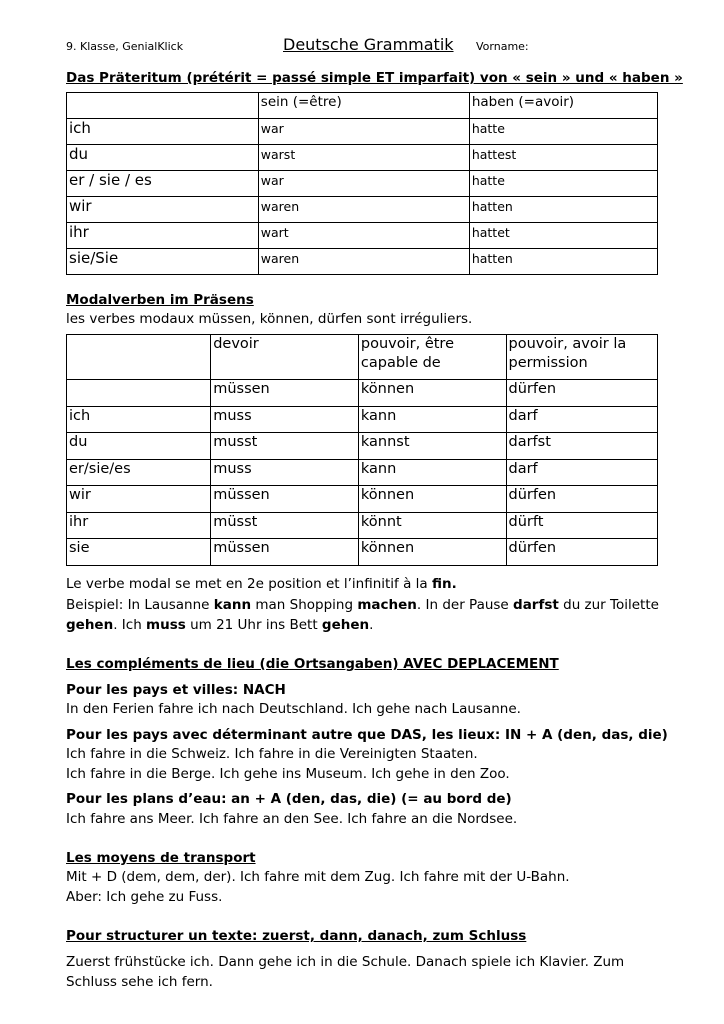 This screenshot has width=724, height=1024. Describe the element at coordinates (284, 419) in the screenshot. I see `table-cell: muss` at that location.